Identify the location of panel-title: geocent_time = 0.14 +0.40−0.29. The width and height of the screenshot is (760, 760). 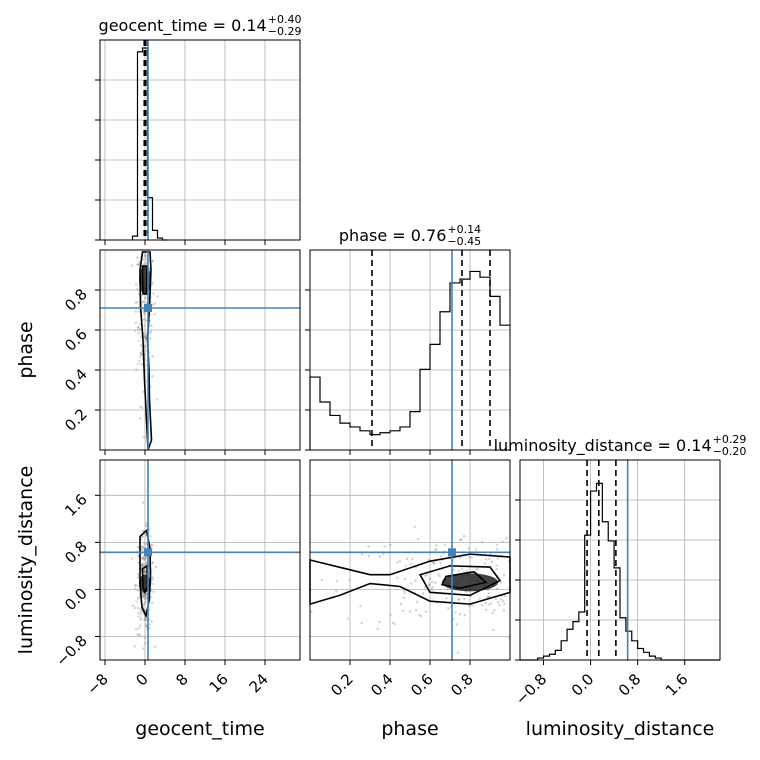
(200, 25).